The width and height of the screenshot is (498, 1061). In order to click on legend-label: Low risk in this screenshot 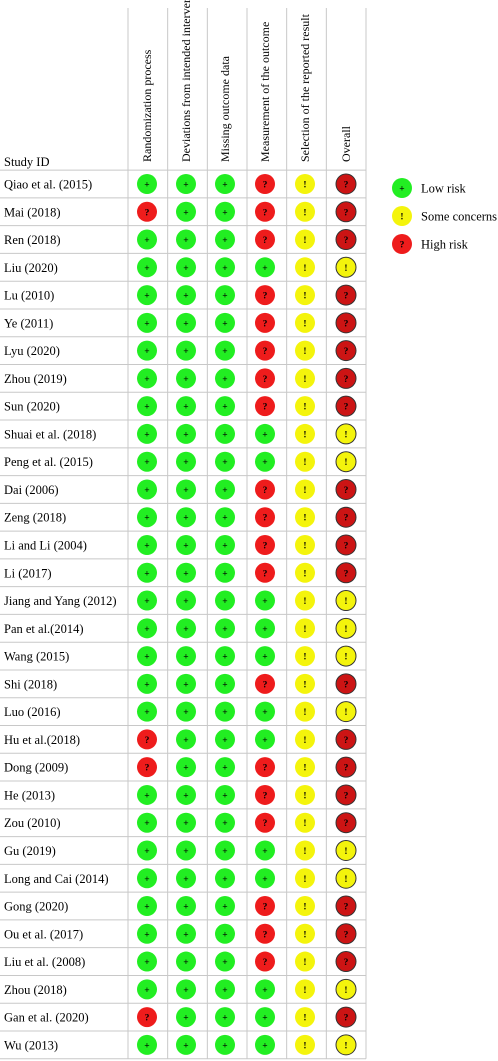, I will do `click(444, 189)`.